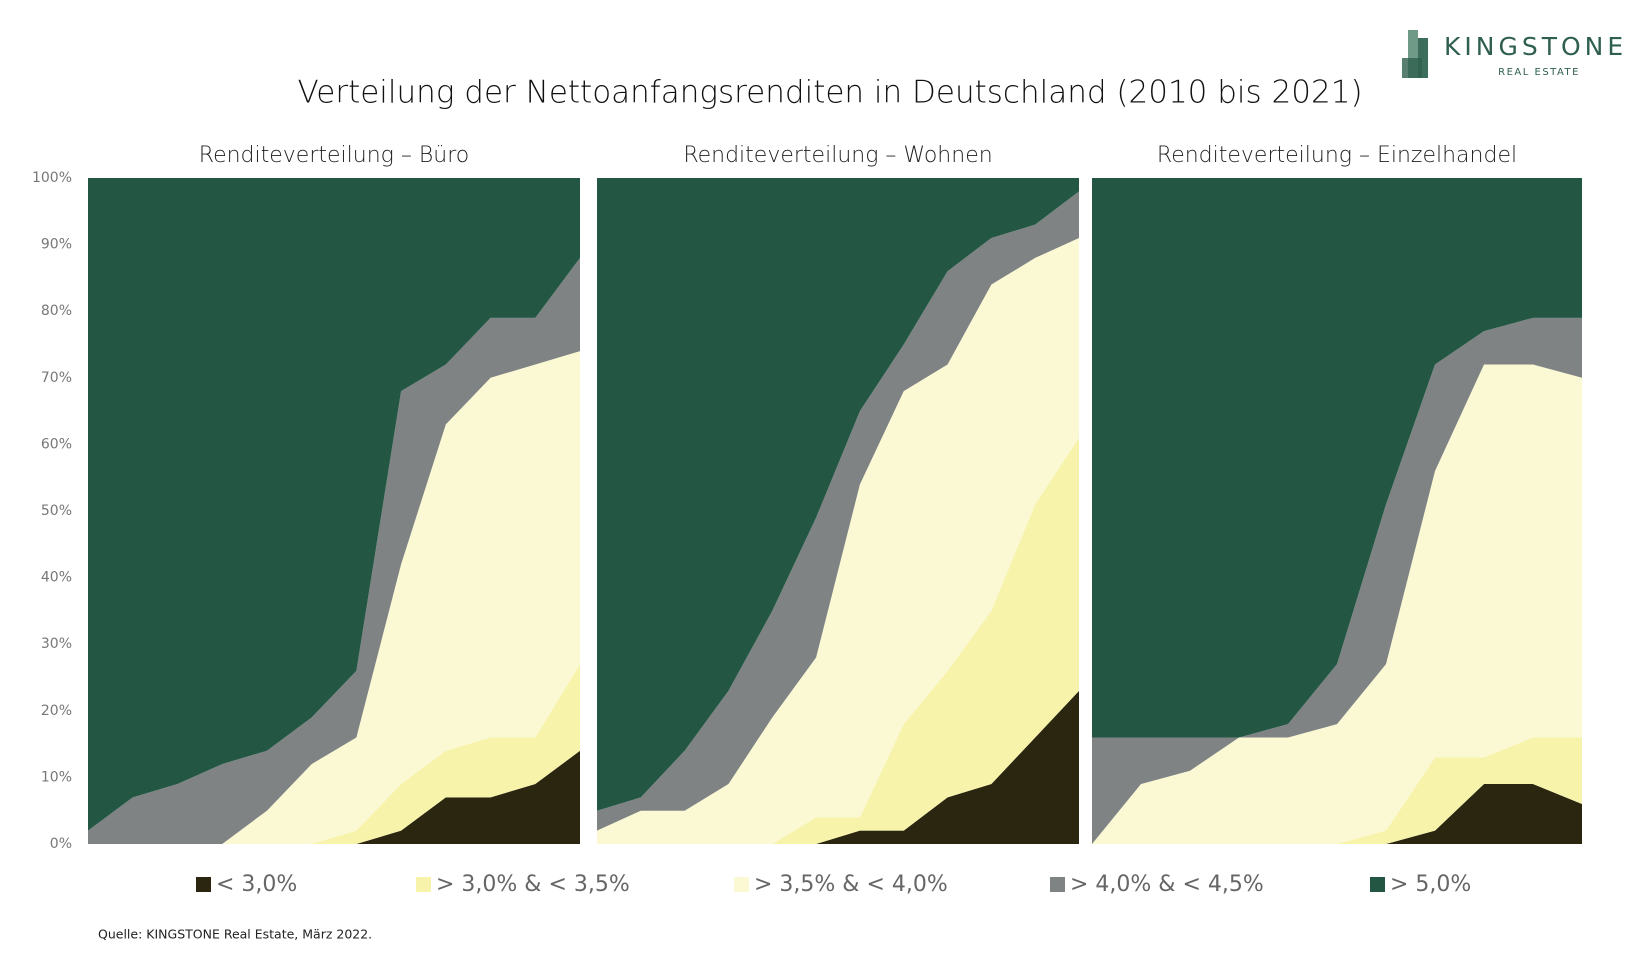  Describe the element at coordinates (1535, 46) in the screenshot. I see `logo-name: KINGSTONE` at that location.